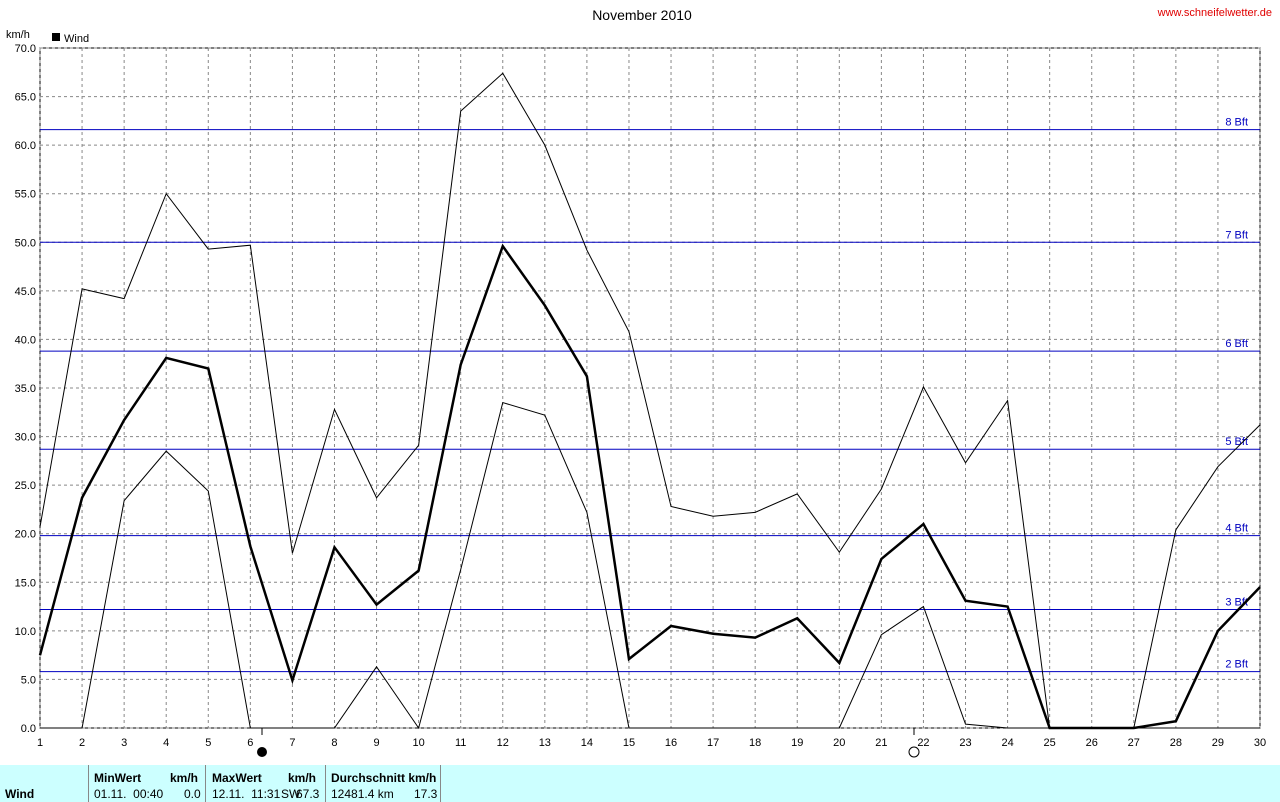 This screenshot has height=802, width=1280. I want to click on x-tick-label: 20, so click(839, 743).